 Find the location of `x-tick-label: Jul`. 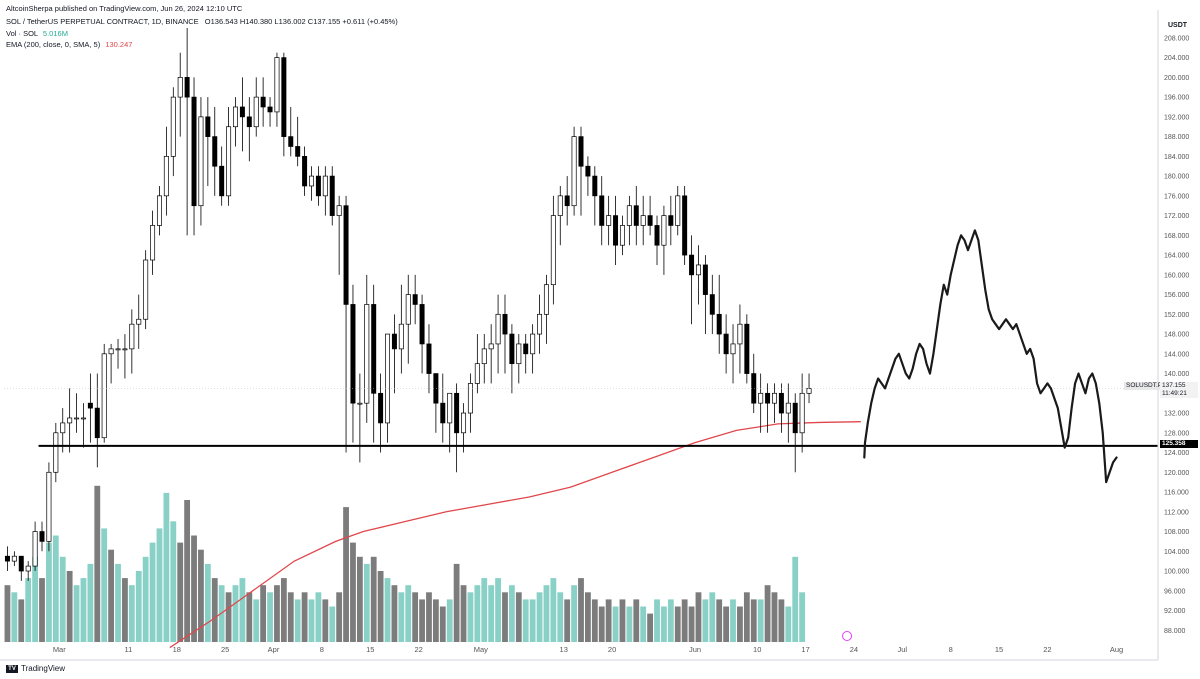

x-tick-label: Jul is located at coordinates (903, 649).